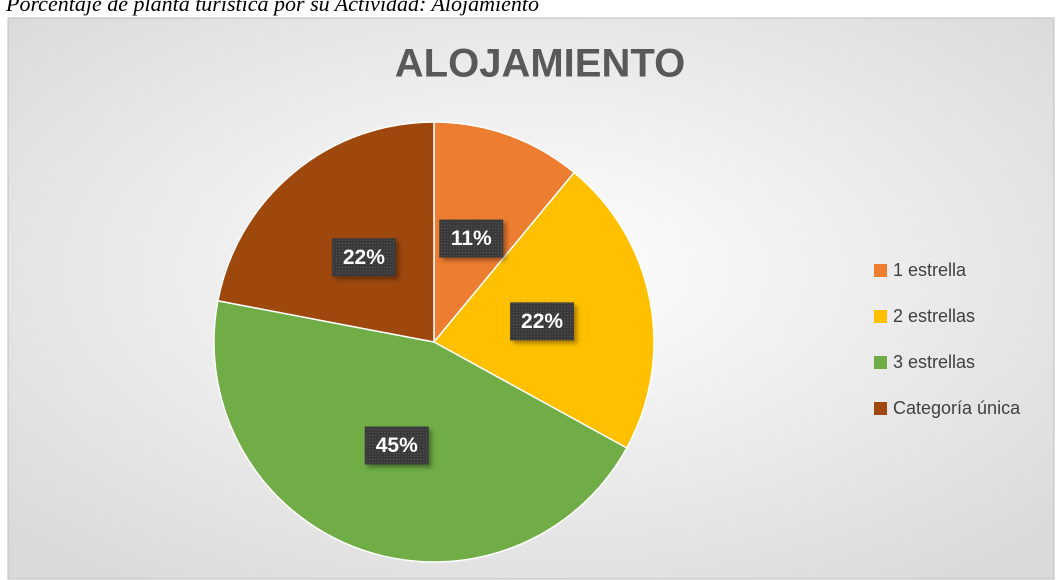 This screenshot has width=1059, height=580. Describe the element at coordinates (934, 316) in the screenshot. I see `legend-label: 2 estrellas` at that location.